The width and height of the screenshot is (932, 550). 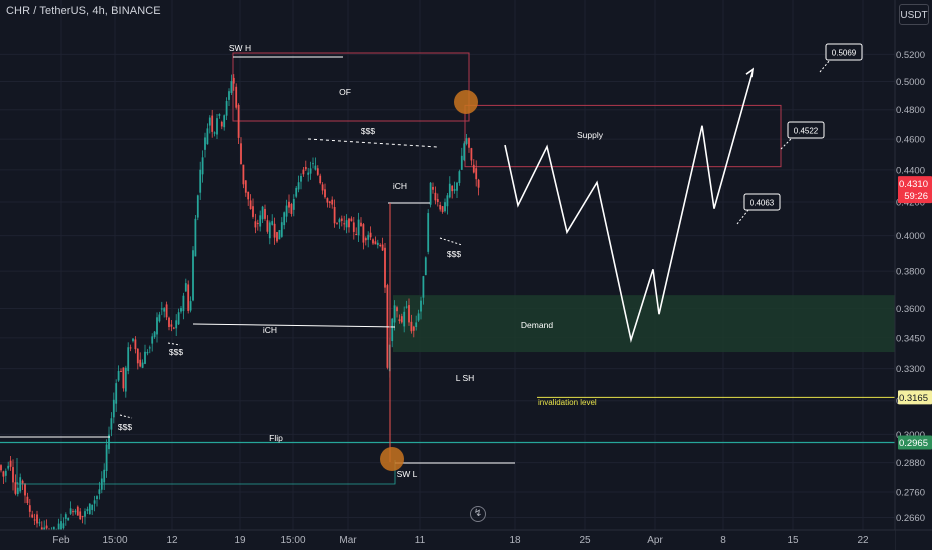 What do you see at coordinates (913, 275) in the screenshot?
I see `price-axis-background` at bounding box center [913, 275].